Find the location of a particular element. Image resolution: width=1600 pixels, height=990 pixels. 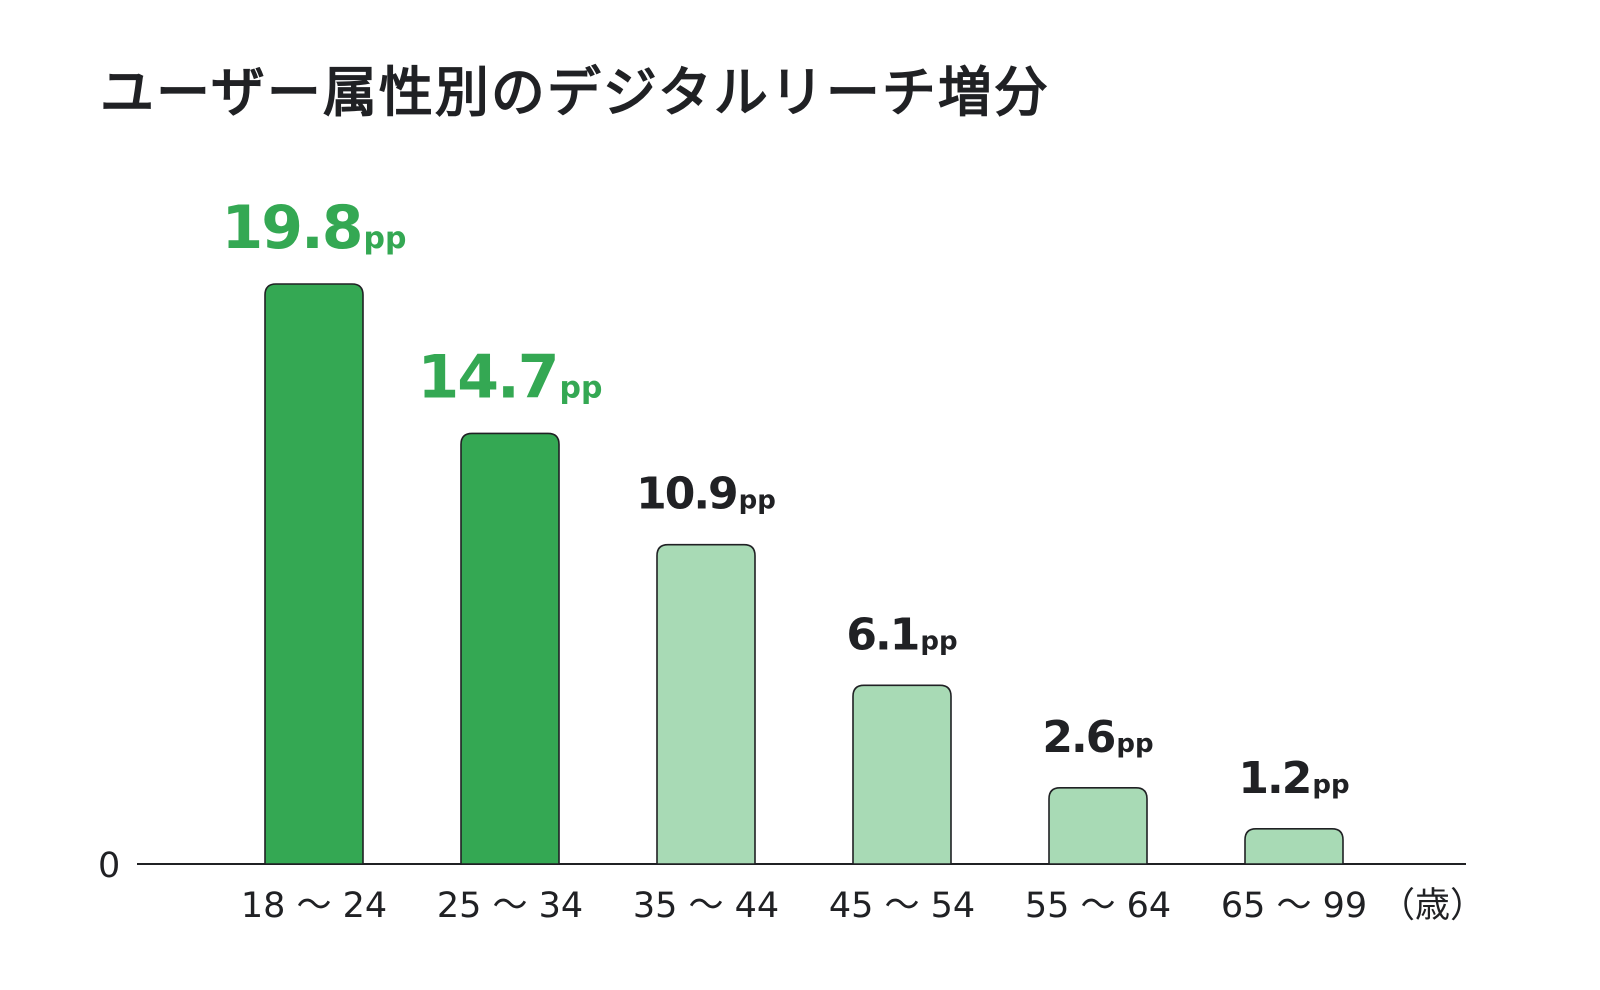

value-label-1: 19.8pp is located at coordinates (314, 228).